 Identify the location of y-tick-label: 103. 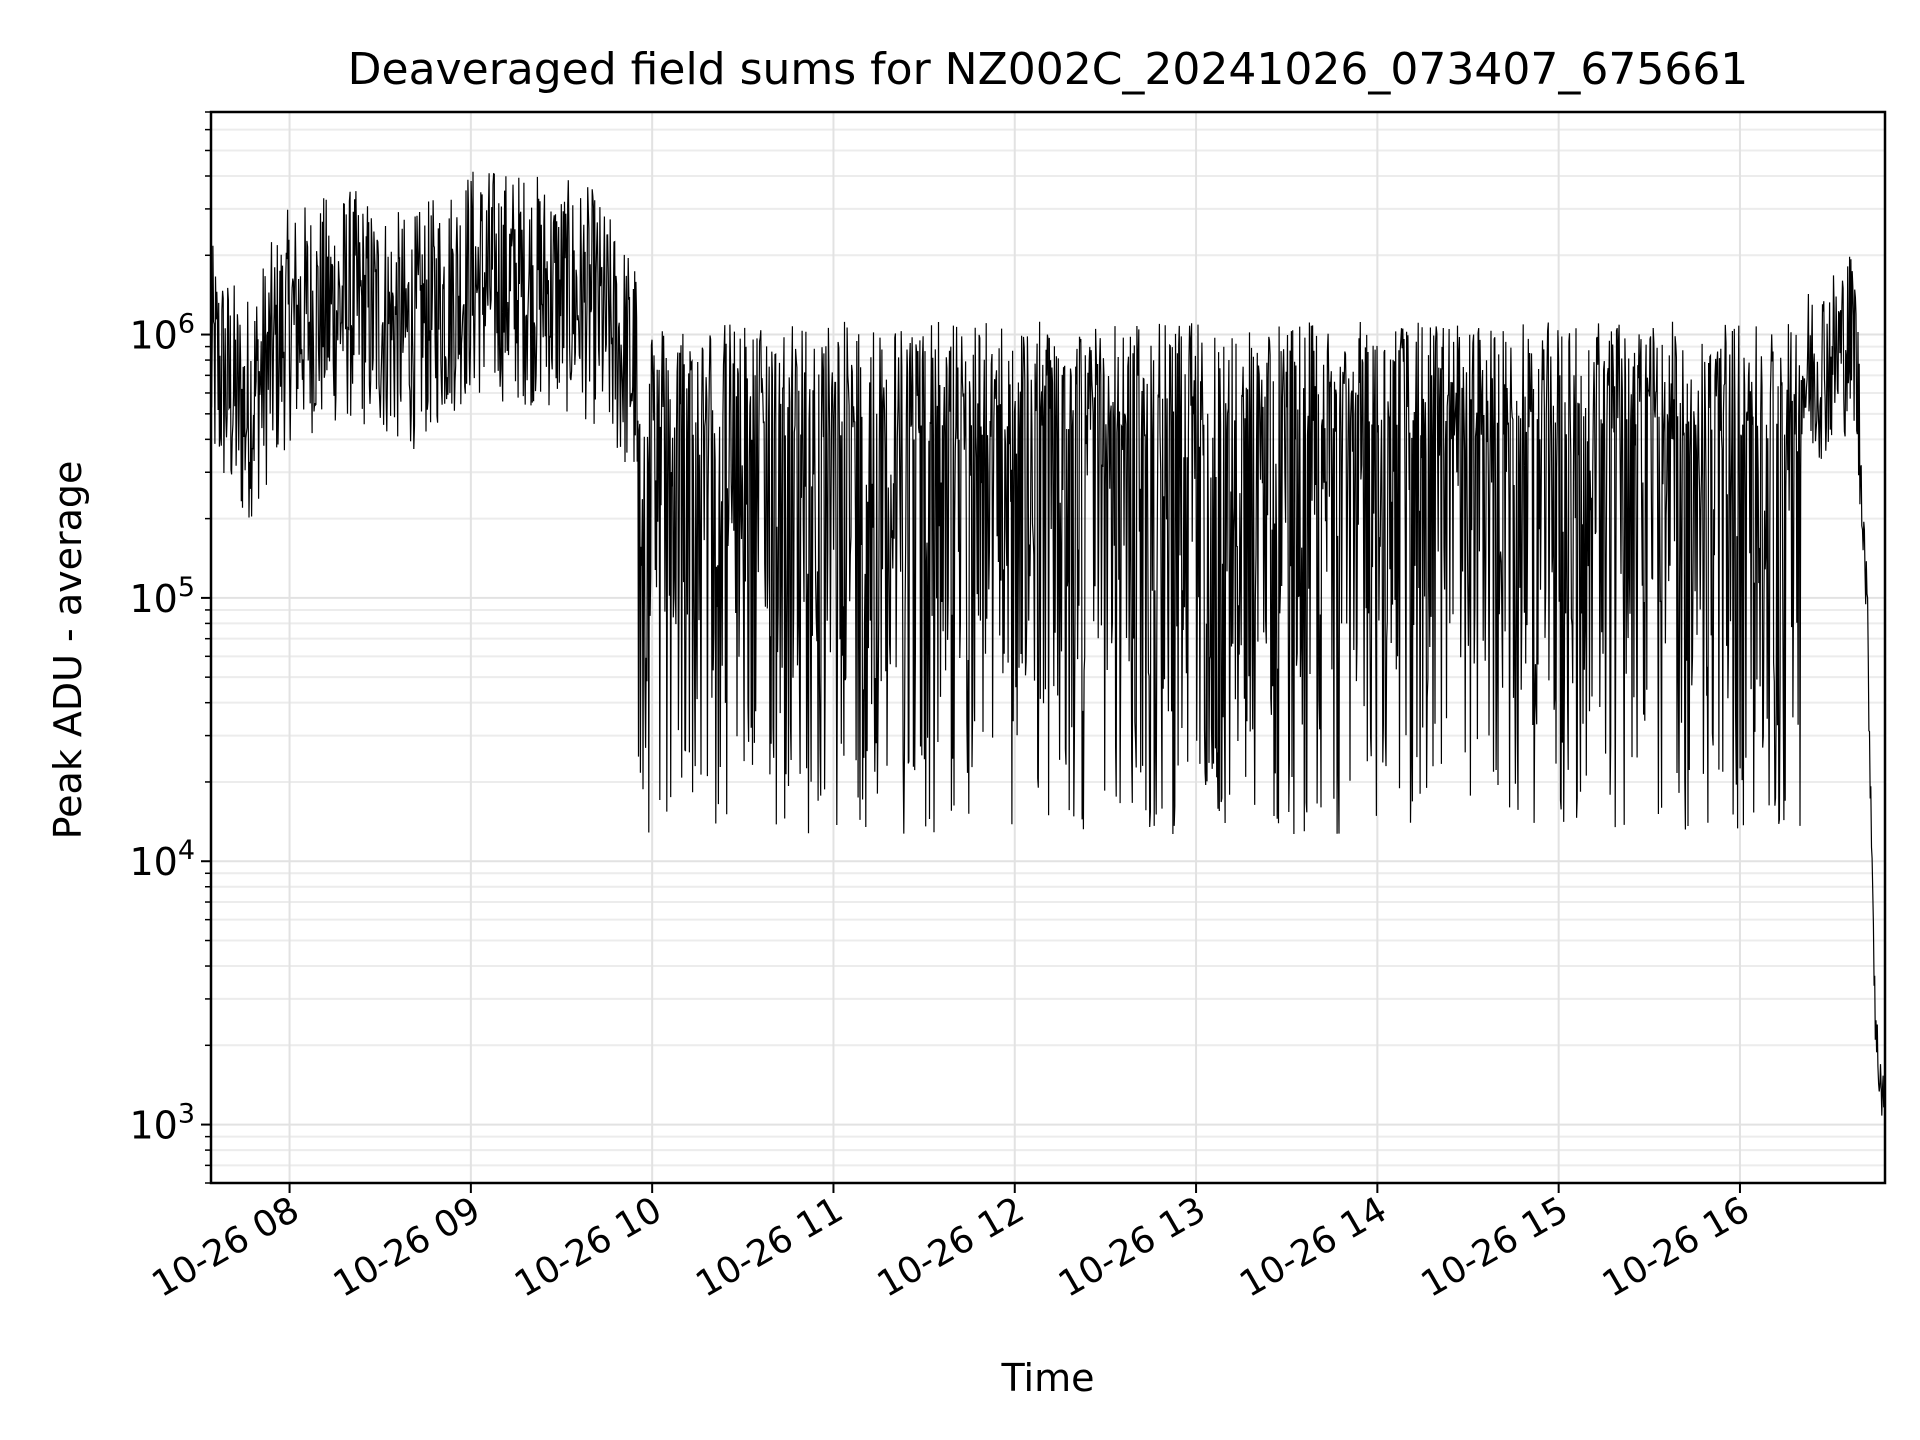
(162, 1123).